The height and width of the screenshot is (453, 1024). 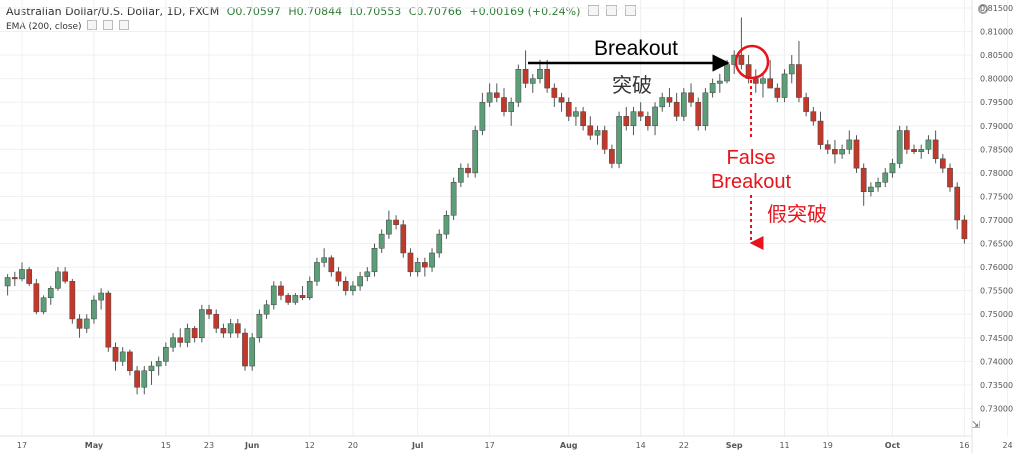 What do you see at coordinates (108, 25) in the screenshot?
I see `indicator-settings-icon` at bounding box center [108, 25].